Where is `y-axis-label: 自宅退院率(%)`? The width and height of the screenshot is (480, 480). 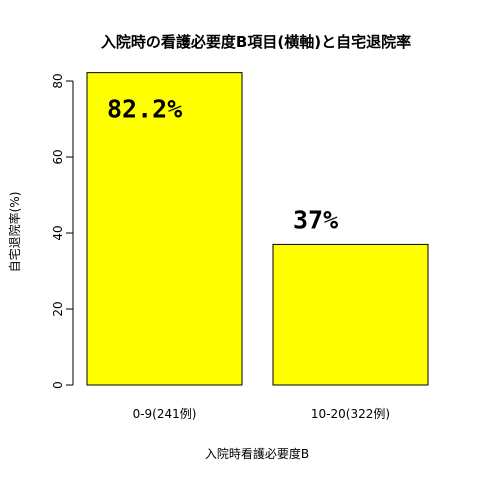
y-axis-label: 自宅退院率(%) is located at coordinates (14, 232).